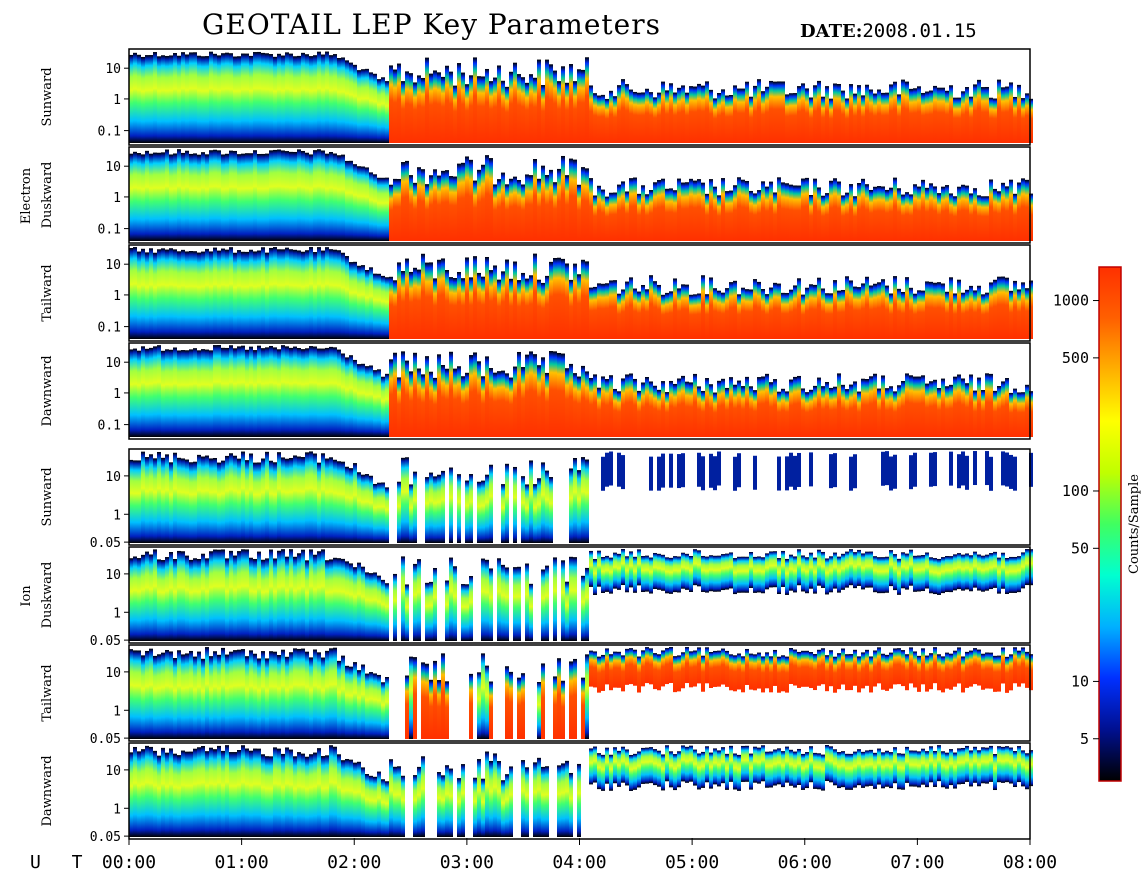 Image resolution: width=1142 pixels, height=880 pixels. I want to click on group-label-ion: Ion, so click(26, 596).